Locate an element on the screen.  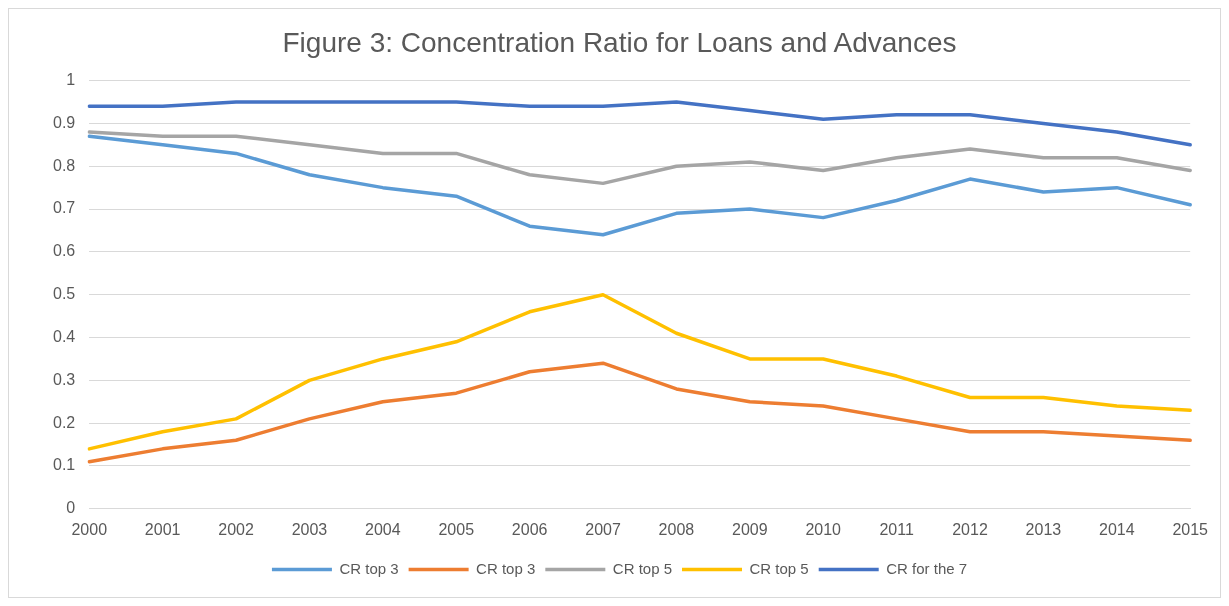
y-tick-label: 0.9 is located at coordinates (64, 122).